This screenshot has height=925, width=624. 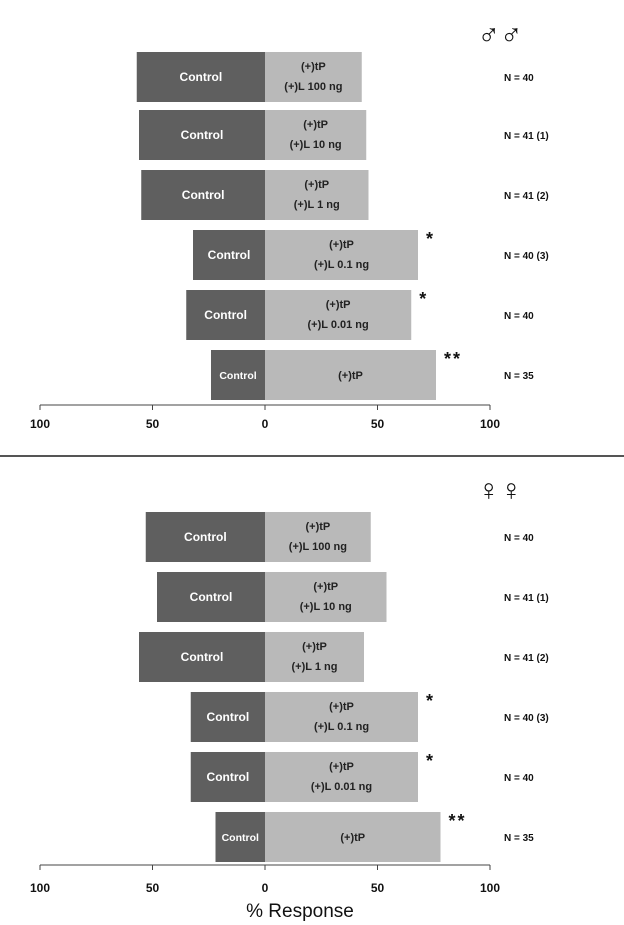 What do you see at coordinates (312, 456) in the screenshot?
I see `panel-divider` at bounding box center [312, 456].